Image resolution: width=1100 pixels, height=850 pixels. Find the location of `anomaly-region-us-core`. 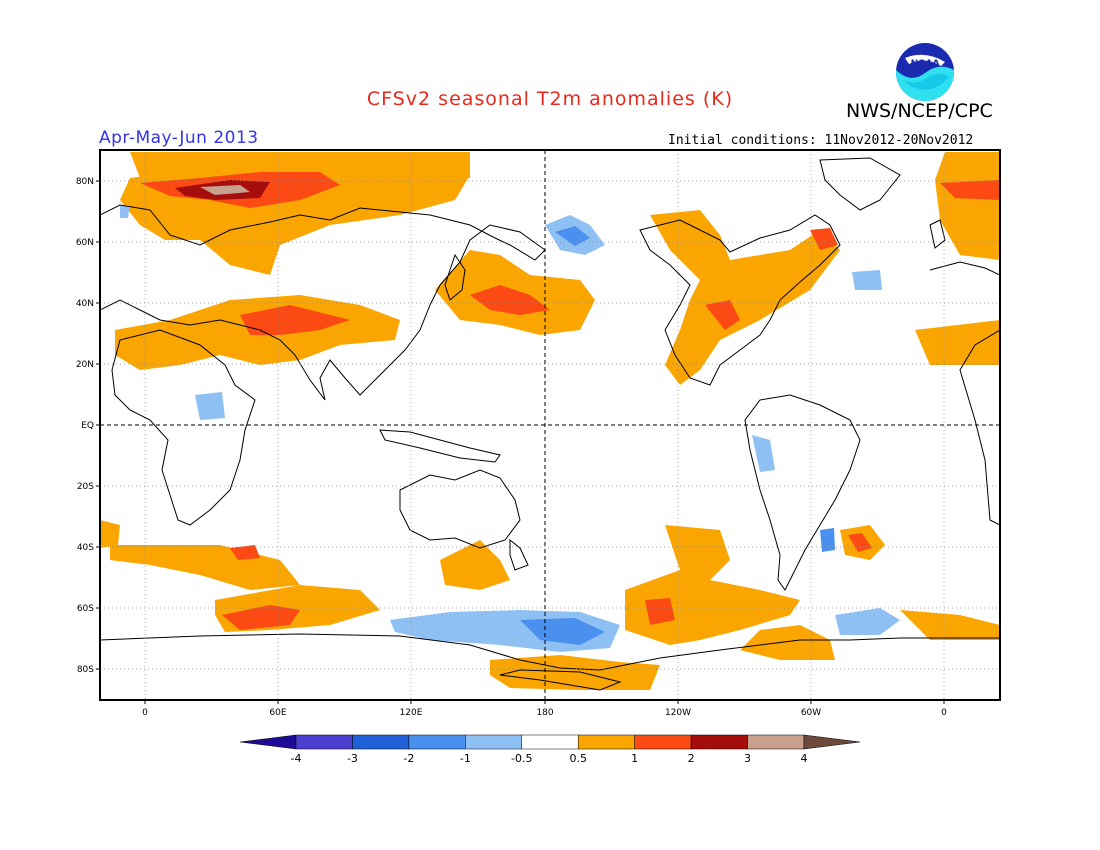

anomaly-region-us-core is located at coordinates (722, 315).